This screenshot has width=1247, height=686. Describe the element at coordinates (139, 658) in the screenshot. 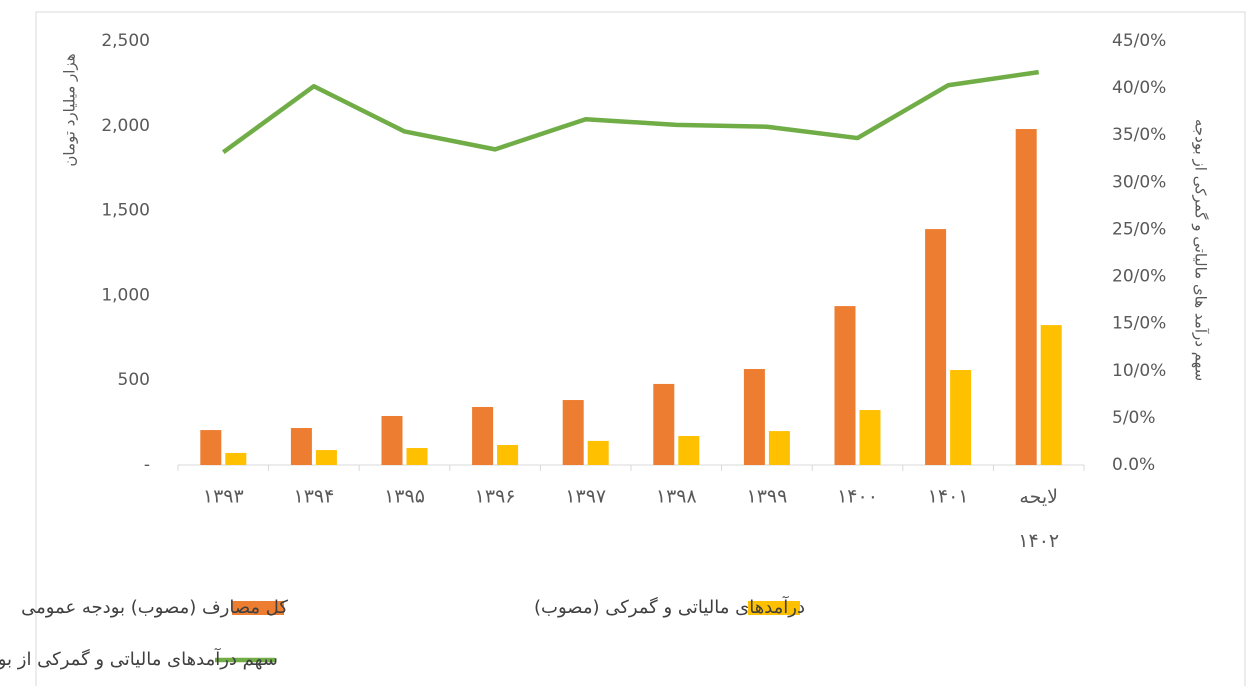

I see `legend-label: سهم درآمدهای مالیاتی و گمرکی از بودجه` at that location.